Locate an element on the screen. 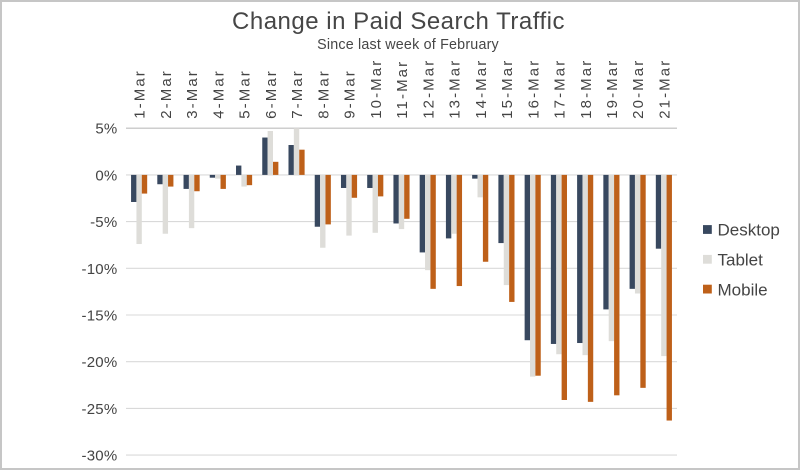 This screenshot has height=470, width=800. svg-text: 5% is located at coordinates (106, 129).